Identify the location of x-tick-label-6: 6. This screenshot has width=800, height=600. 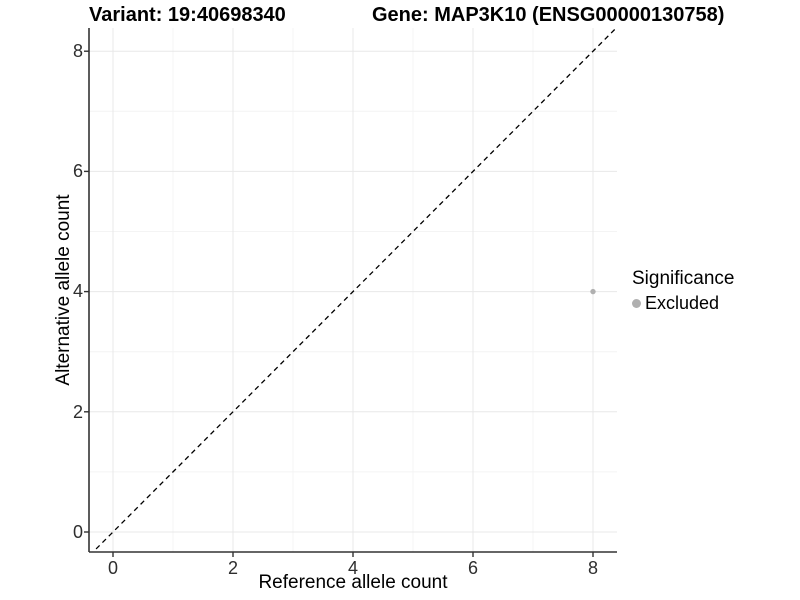
(472, 568).